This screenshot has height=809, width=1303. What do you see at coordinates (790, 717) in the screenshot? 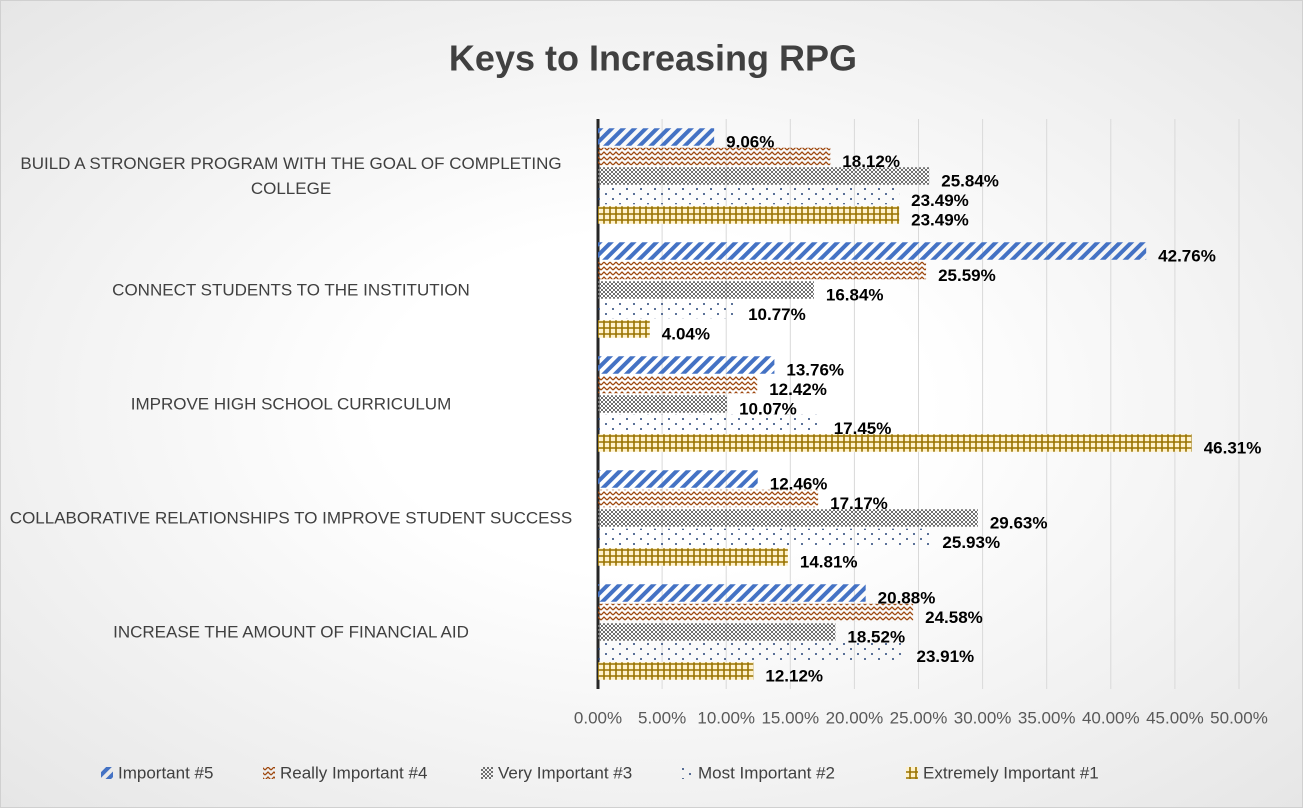
I see `x-tick-label: 15.00%` at bounding box center [790, 717].